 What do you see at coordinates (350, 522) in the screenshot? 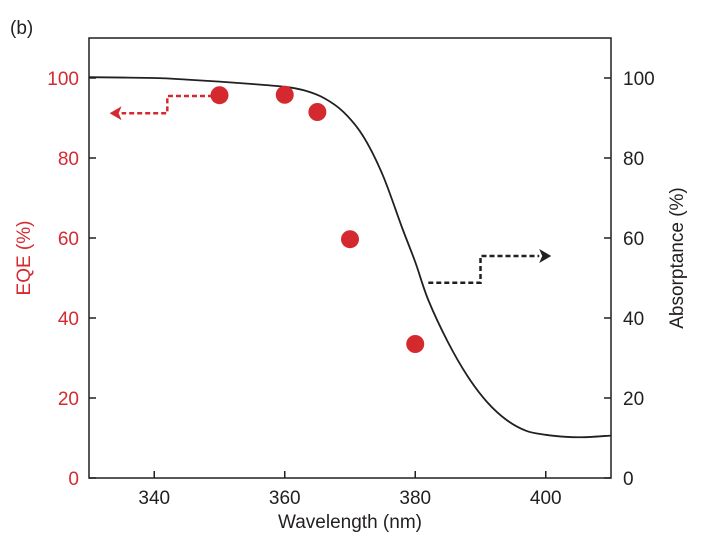
I see `x-axis-label: Wavelength (nm)` at bounding box center [350, 522].